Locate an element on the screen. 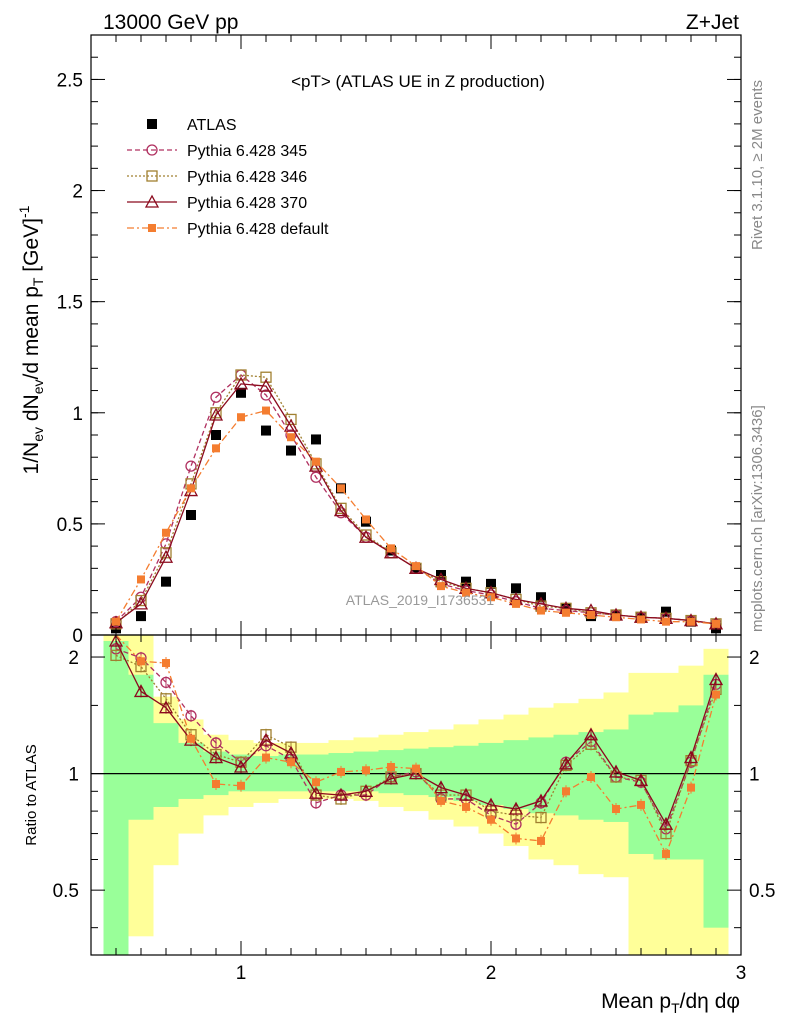  mcplots-source-label: mcplots.cern.ch [arXiv:1306.3436] is located at coordinates (757, 518).